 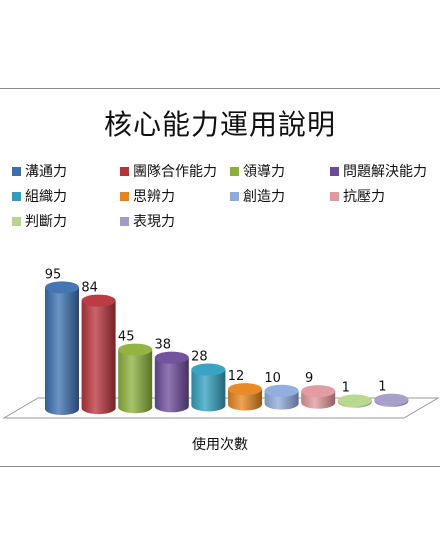 I want to click on data-label: 10, so click(x=272, y=378).